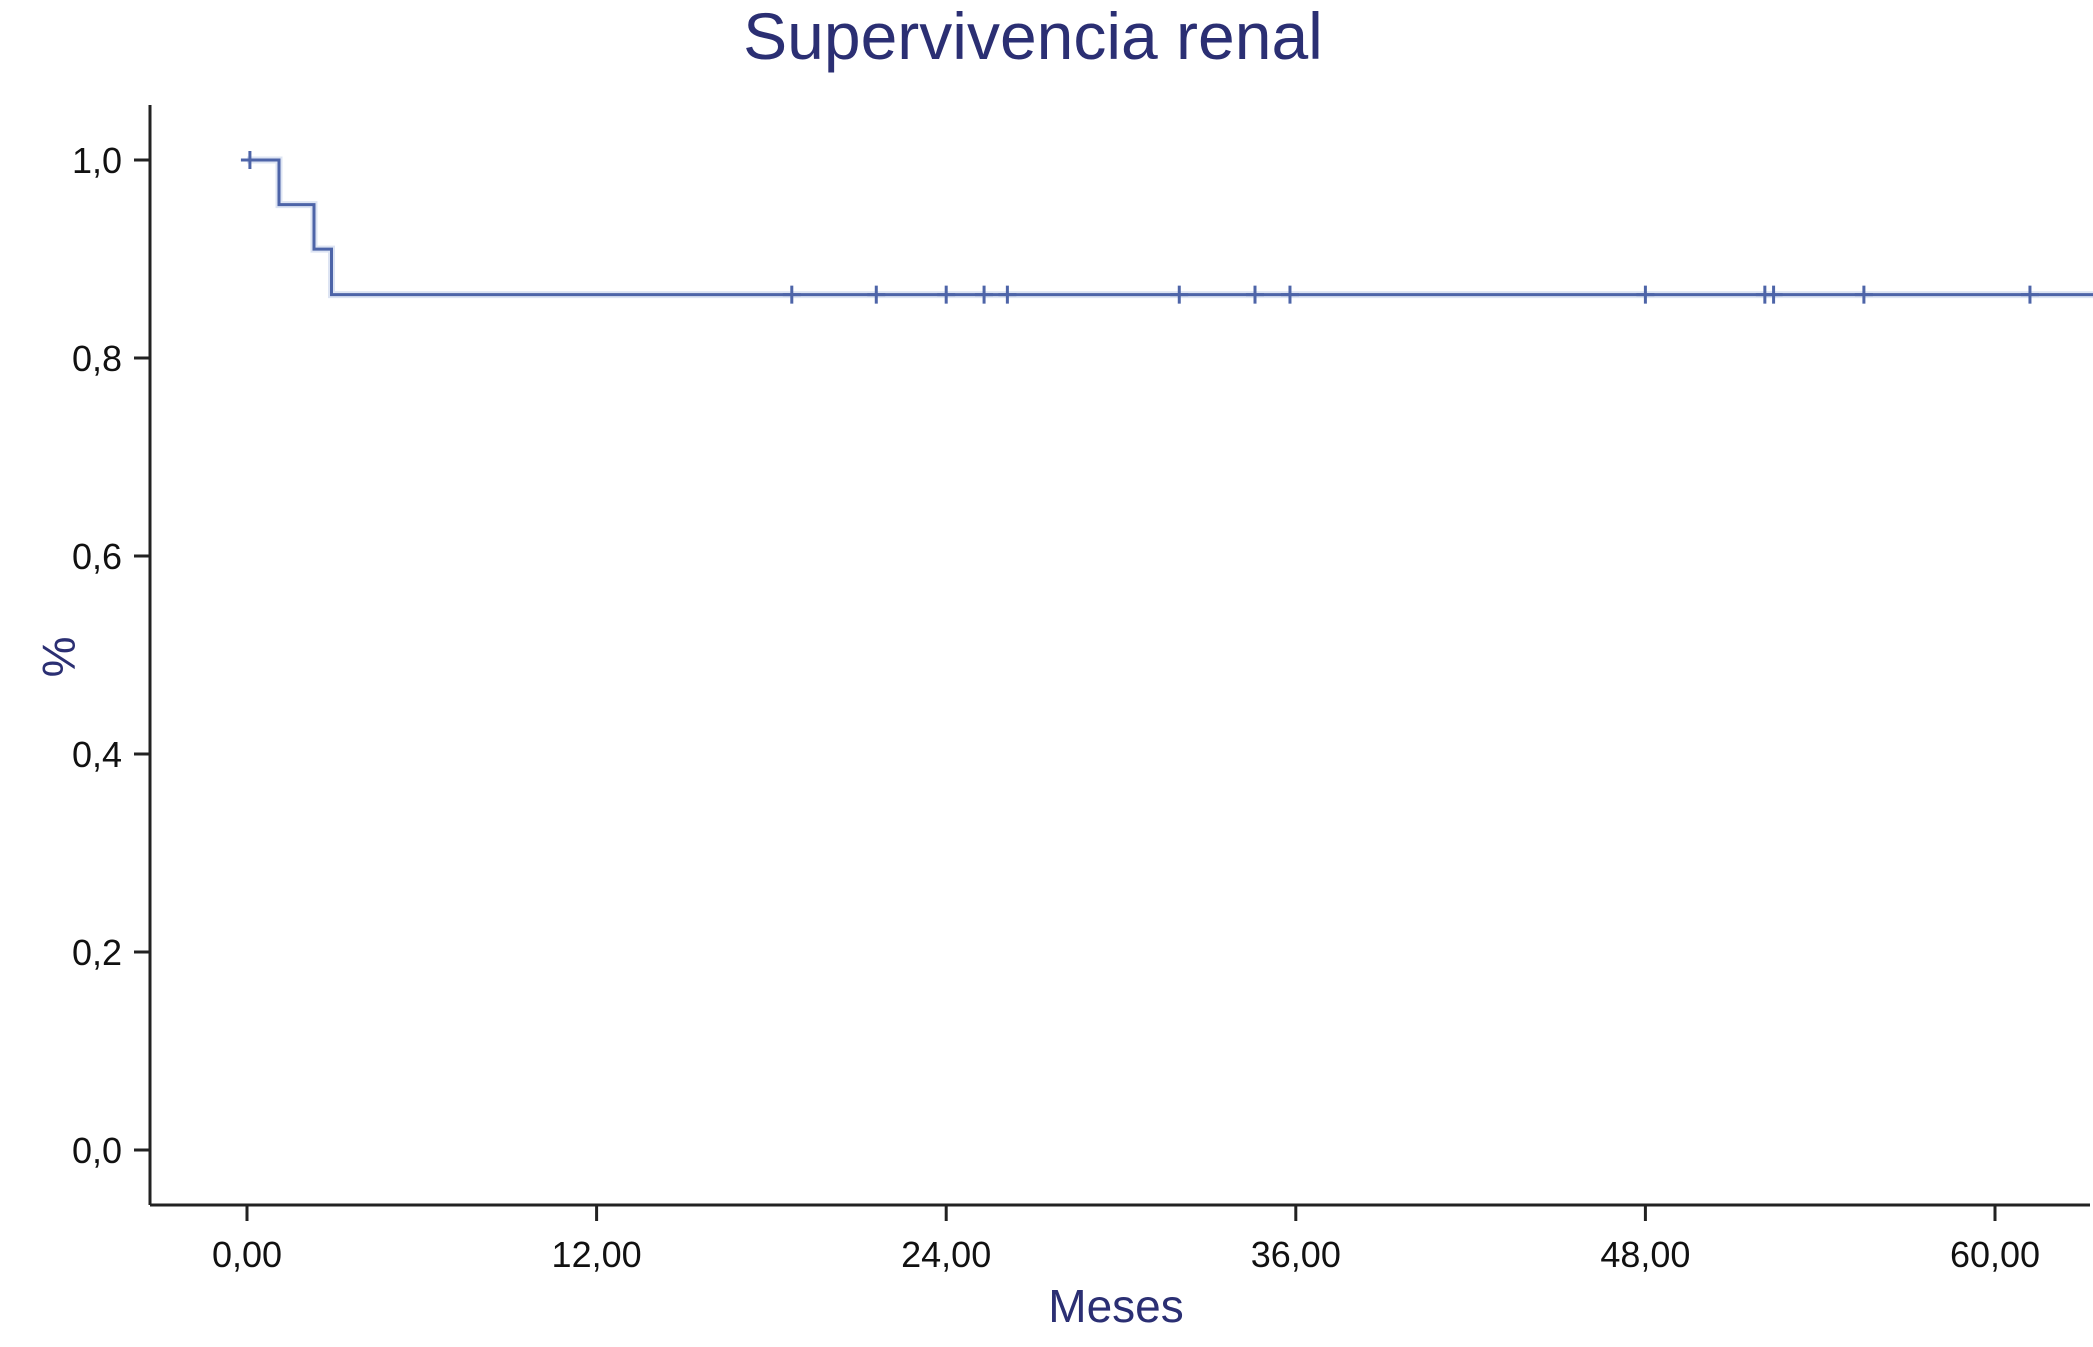  What do you see at coordinates (1296, 1254) in the screenshot?
I see `x-tick-label: 36,00` at bounding box center [1296, 1254].